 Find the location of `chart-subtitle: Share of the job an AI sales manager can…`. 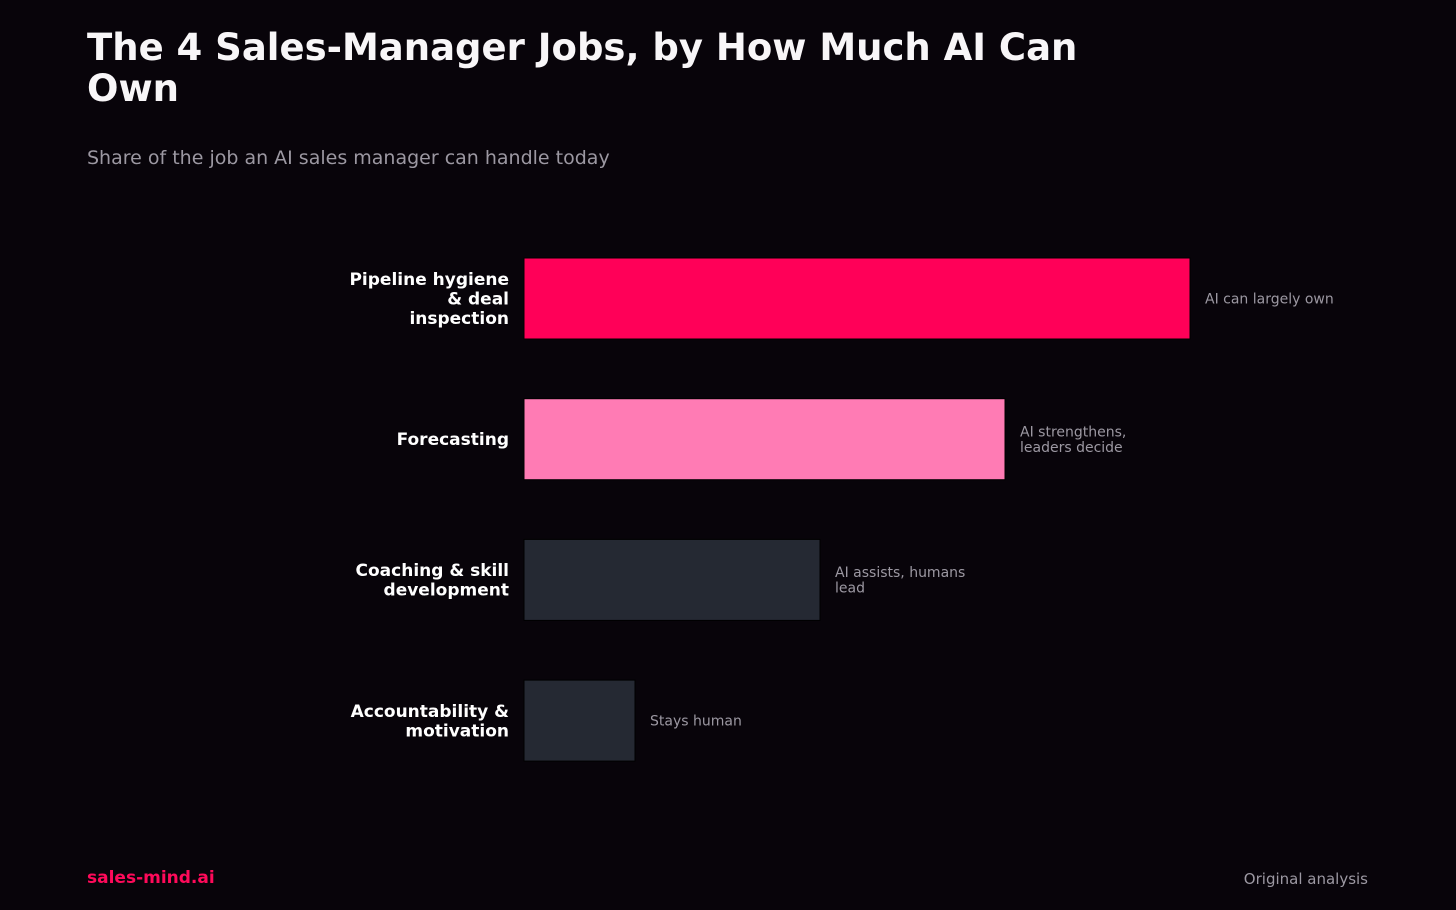

chart-subtitle: Share of the job an AI sales manager can… is located at coordinates (348, 158).